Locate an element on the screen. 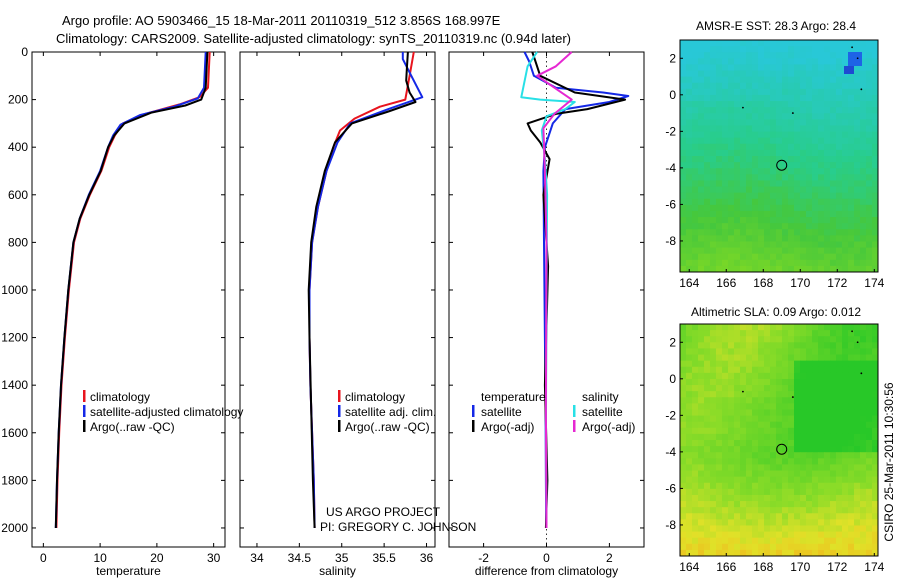  sla-map-xtick-label: 168 is located at coordinates (763, 567).